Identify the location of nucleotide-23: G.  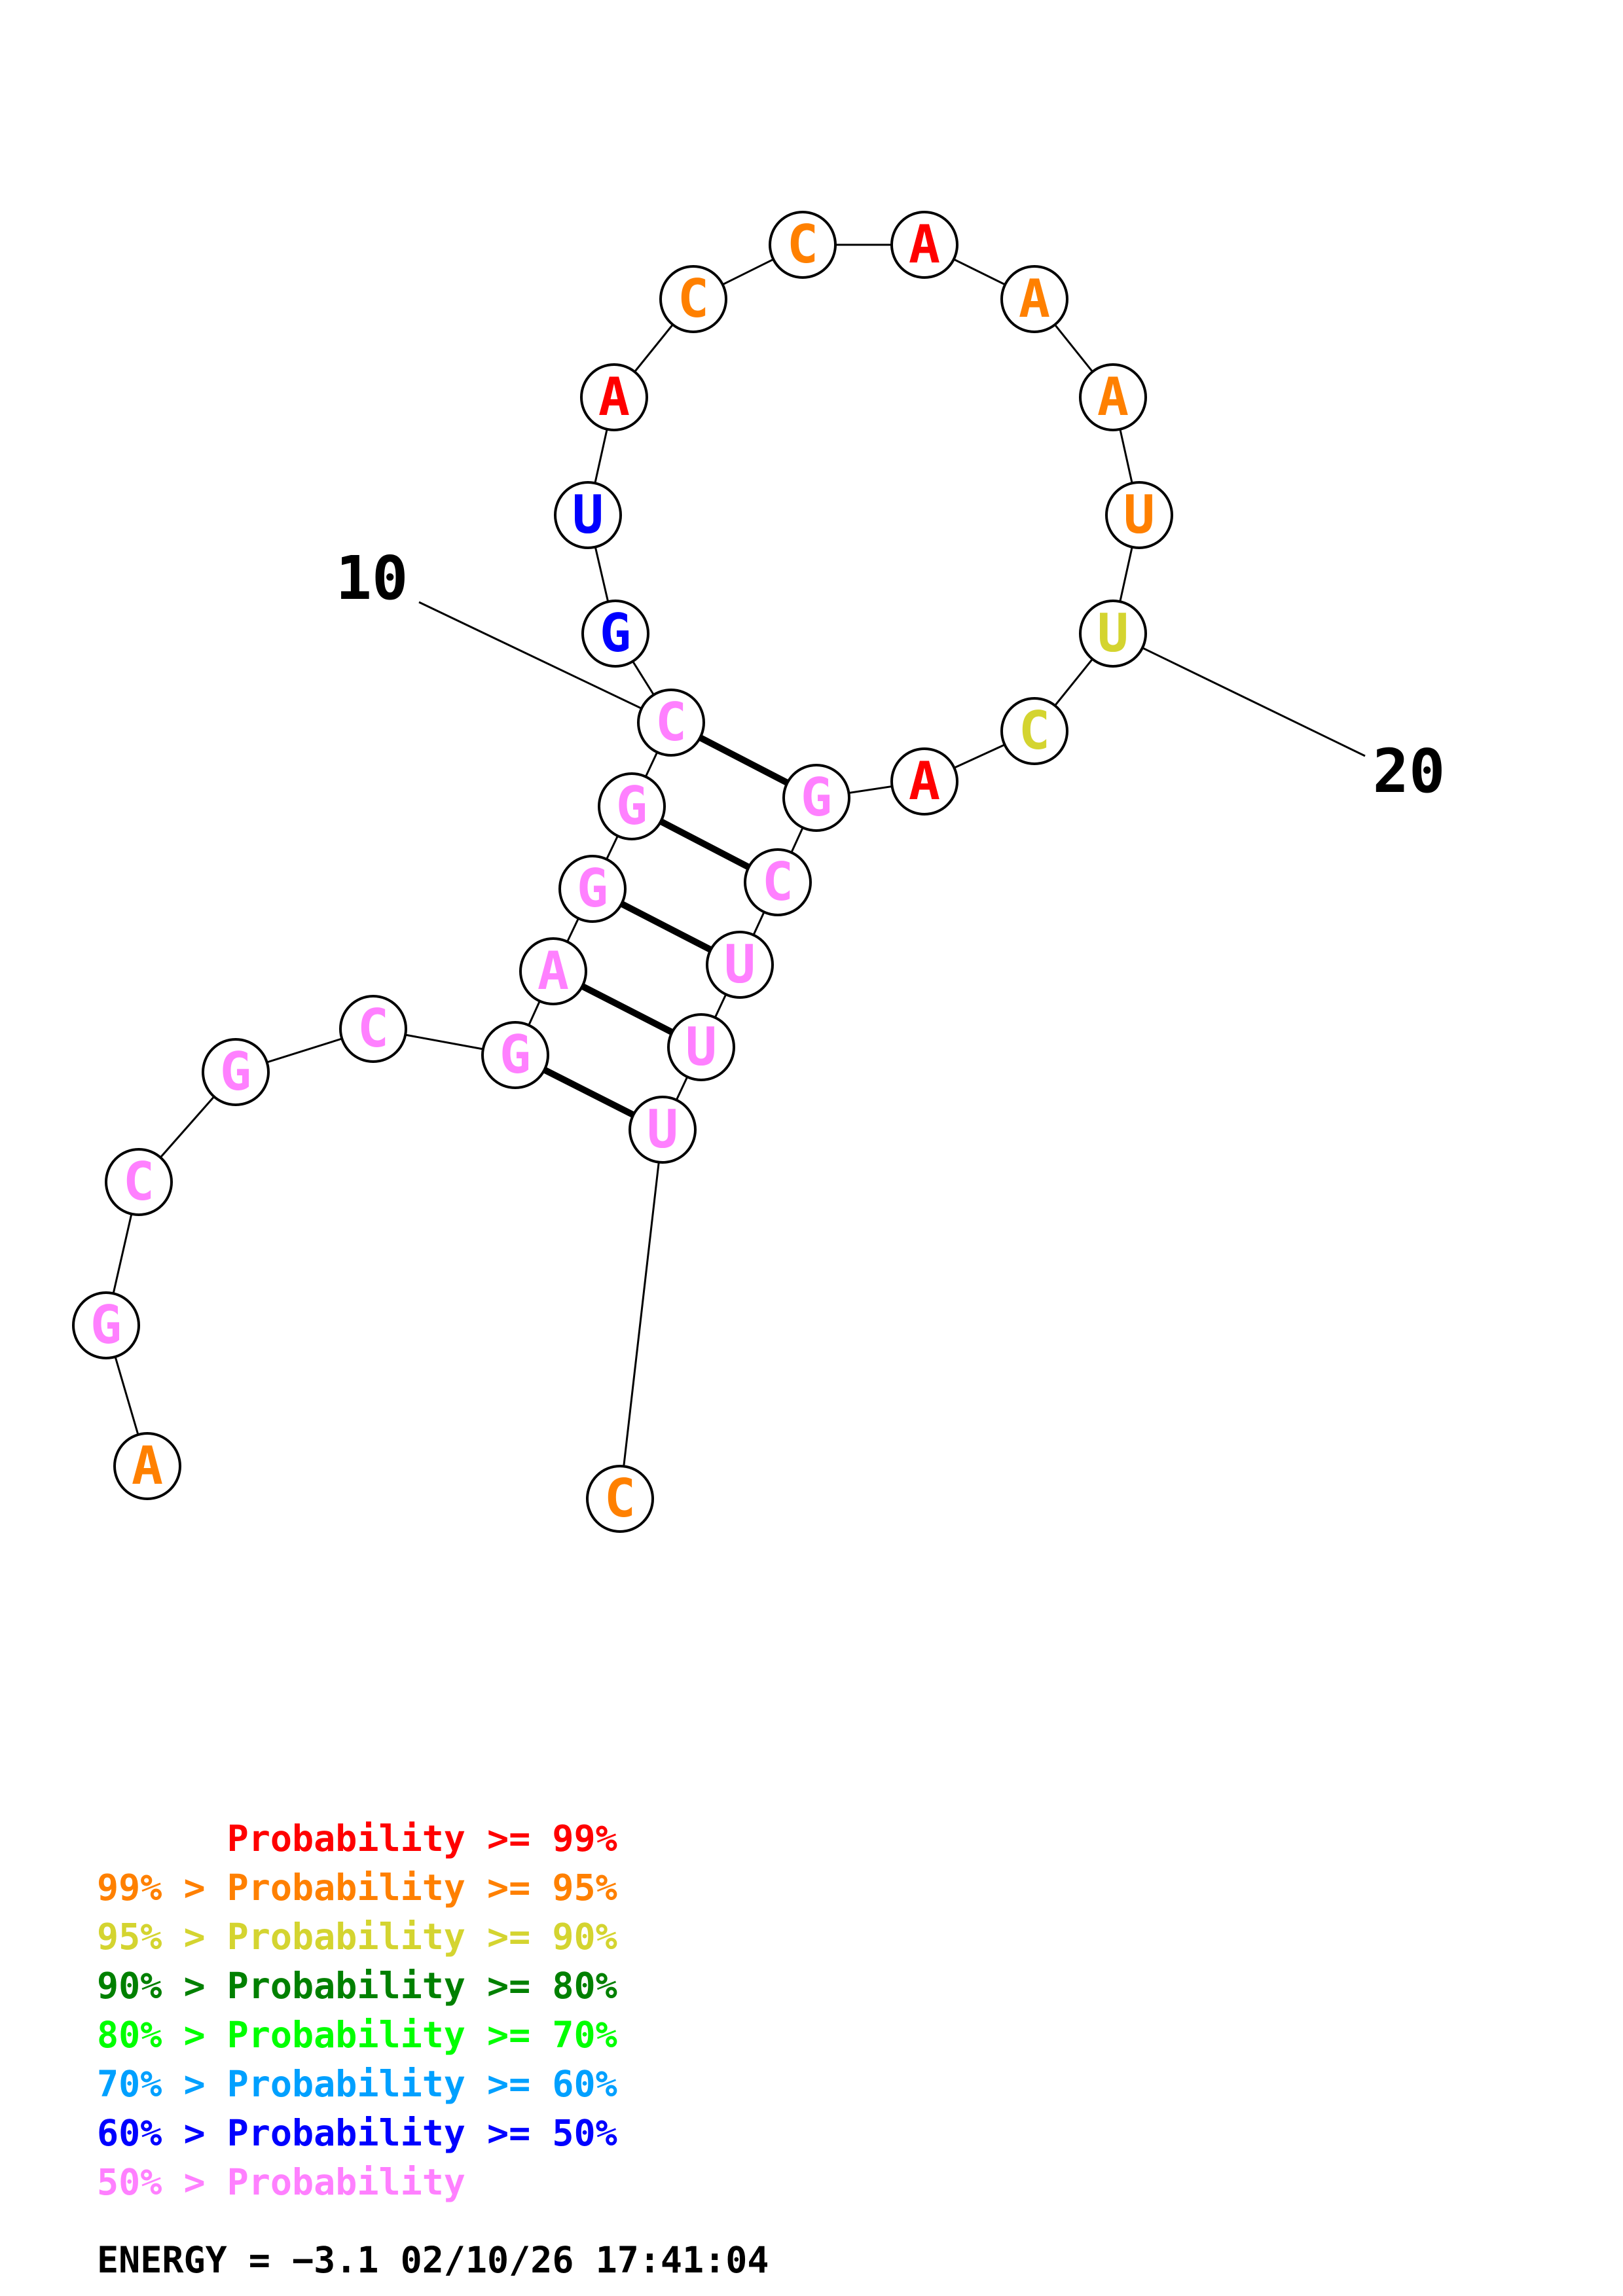
(816, 798).